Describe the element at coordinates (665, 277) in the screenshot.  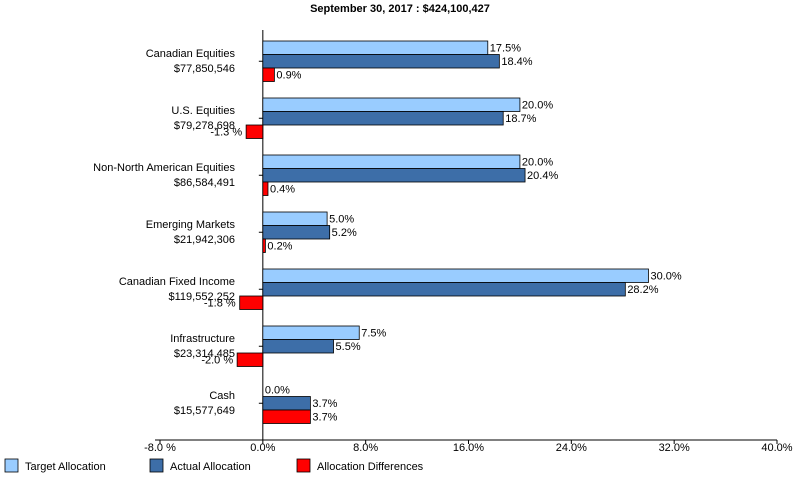
I see `value-label: 30.0%` at that location.